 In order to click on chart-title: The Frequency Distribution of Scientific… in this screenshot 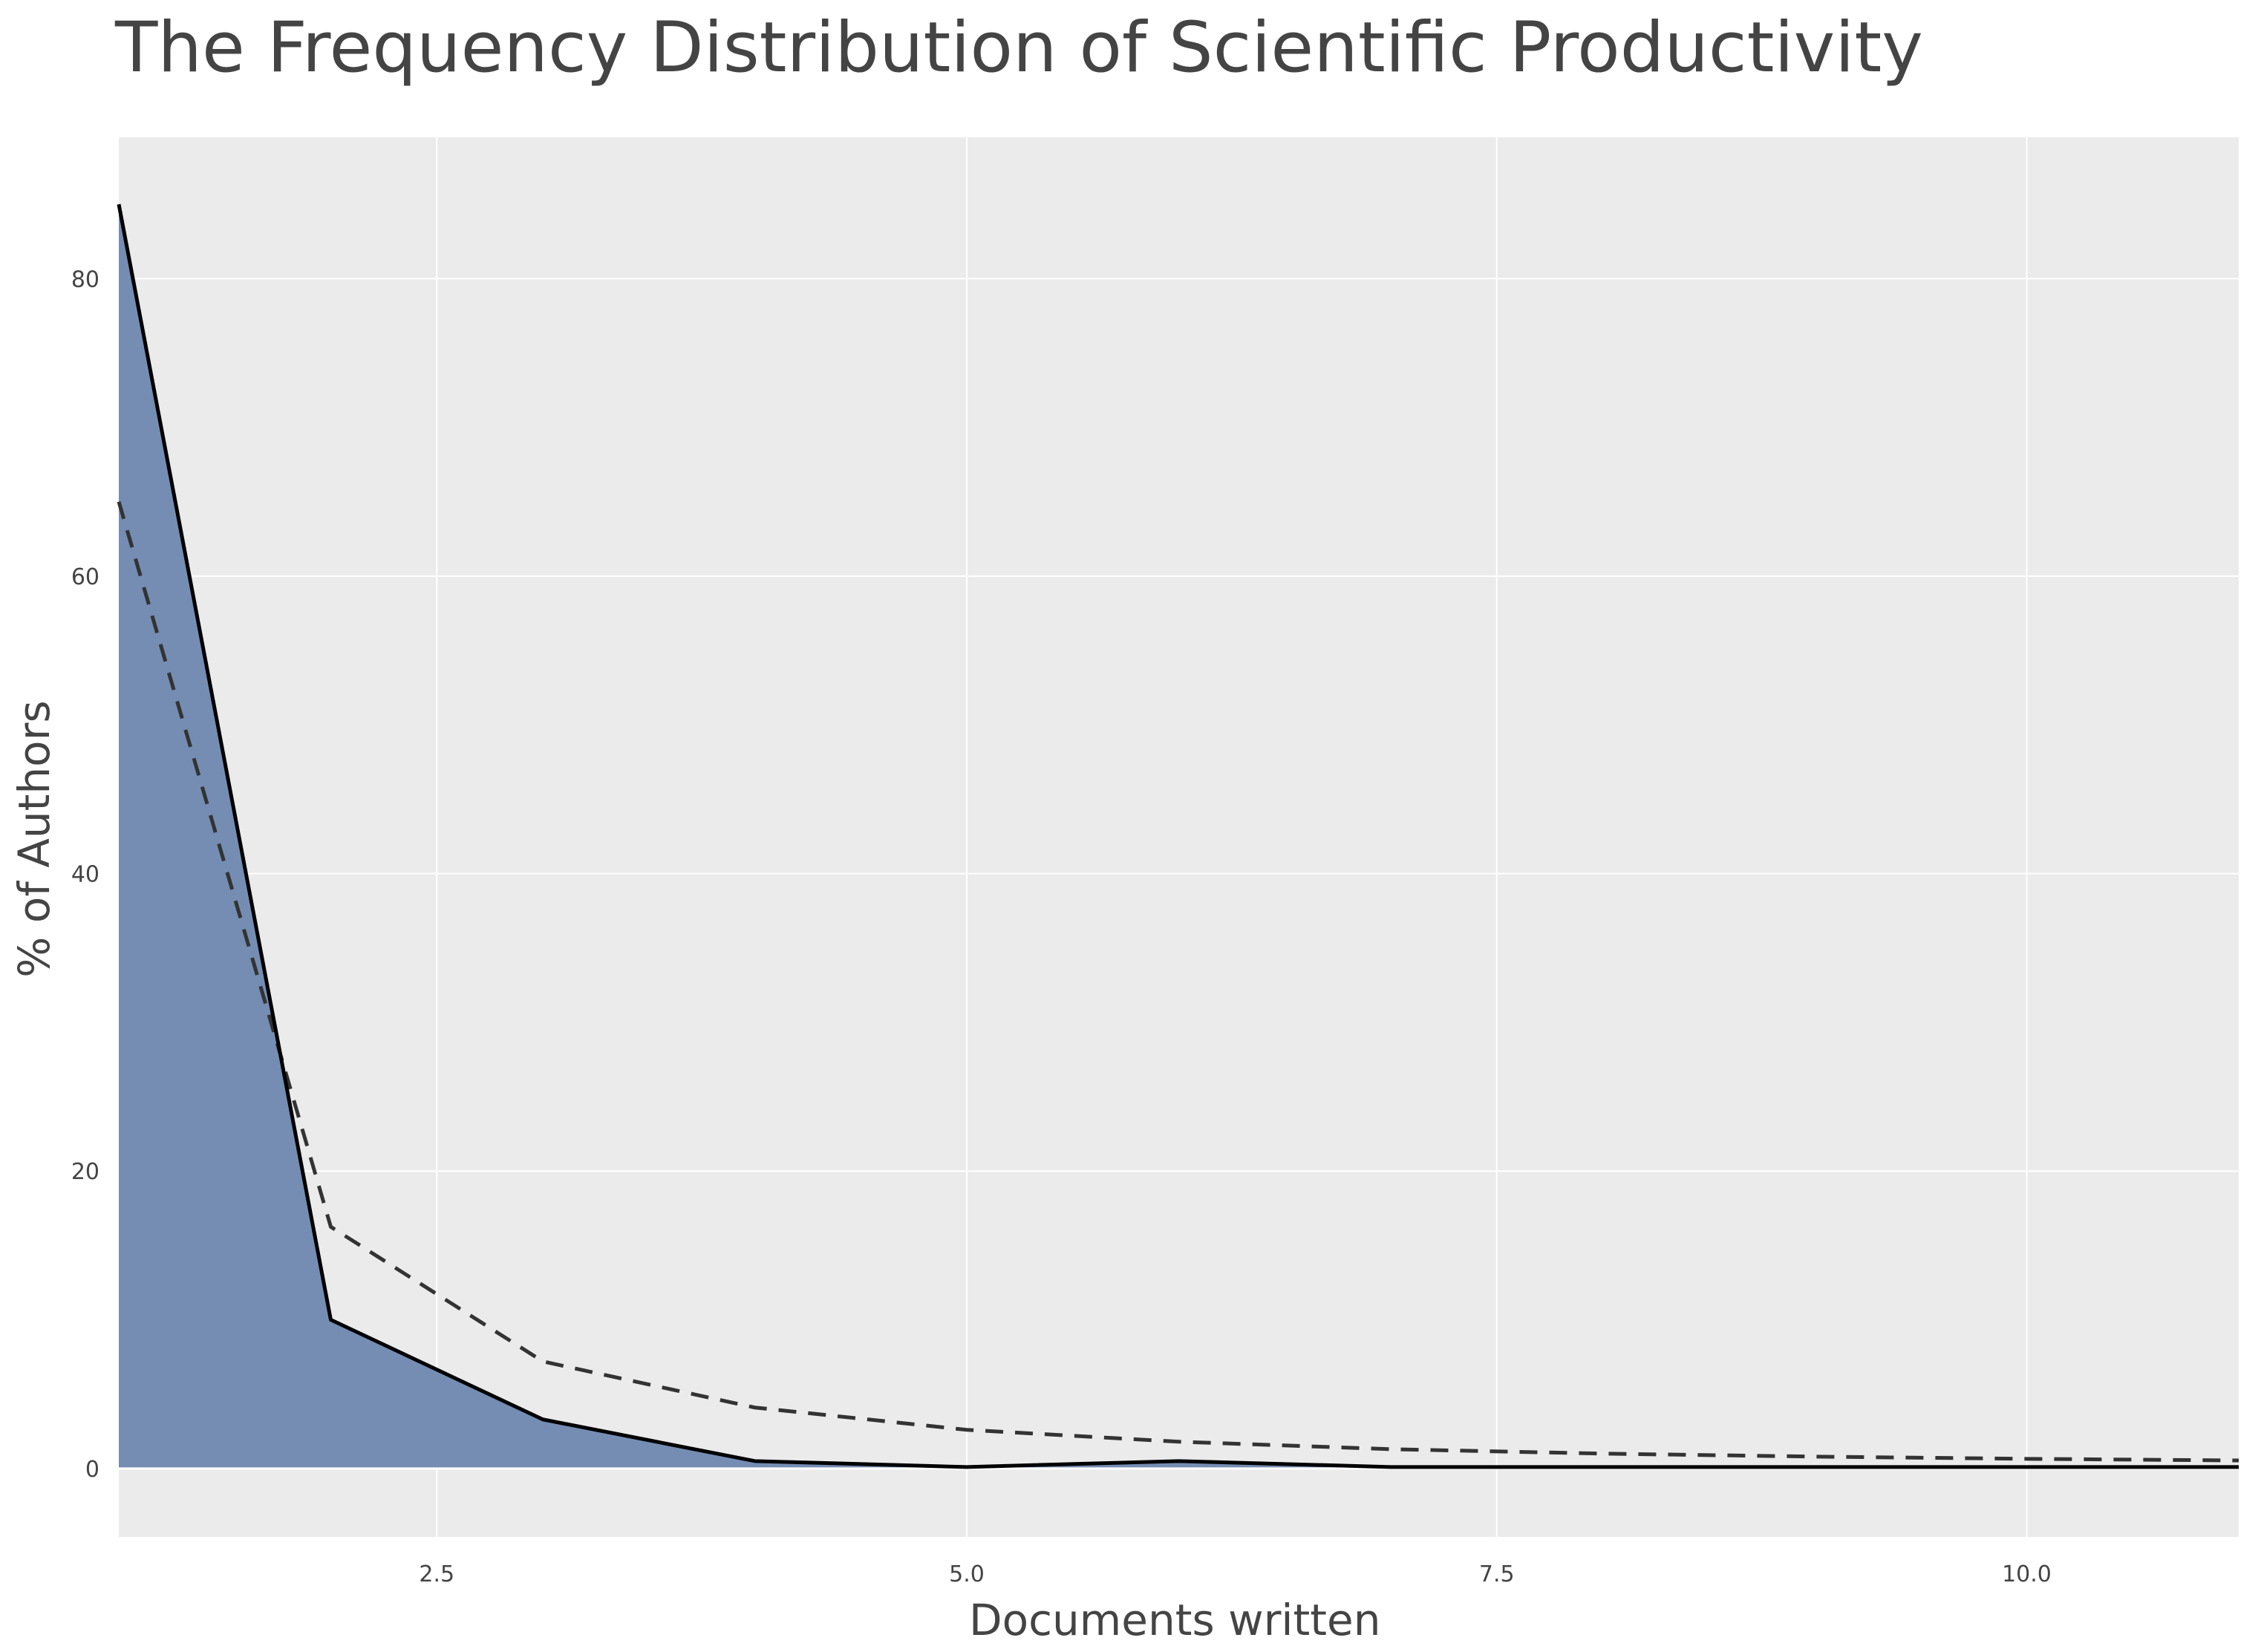, I will do `click(1019, 47)`.